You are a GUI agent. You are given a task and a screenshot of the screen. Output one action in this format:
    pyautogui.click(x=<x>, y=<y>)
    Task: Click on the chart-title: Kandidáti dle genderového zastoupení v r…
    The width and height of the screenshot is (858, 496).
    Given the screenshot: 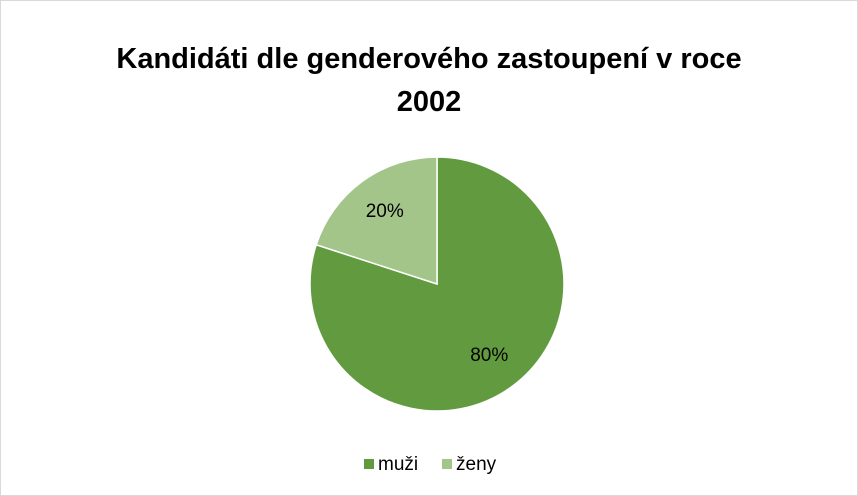 What is the action you would take?
    pyautogui.click(x=429, y=80)
    